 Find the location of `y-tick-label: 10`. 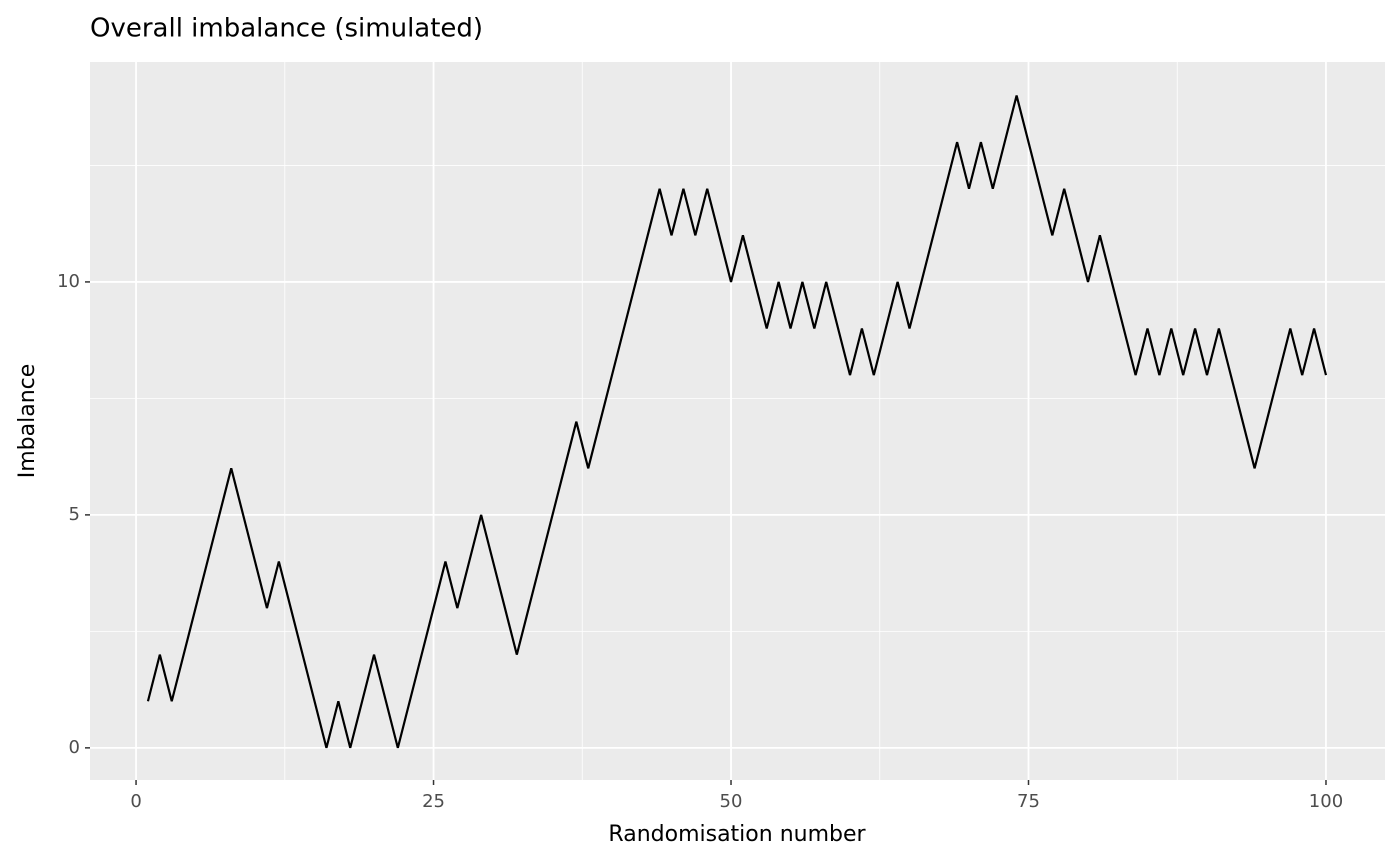

y-tick-label: 10 is located at coordinates (68, 281).